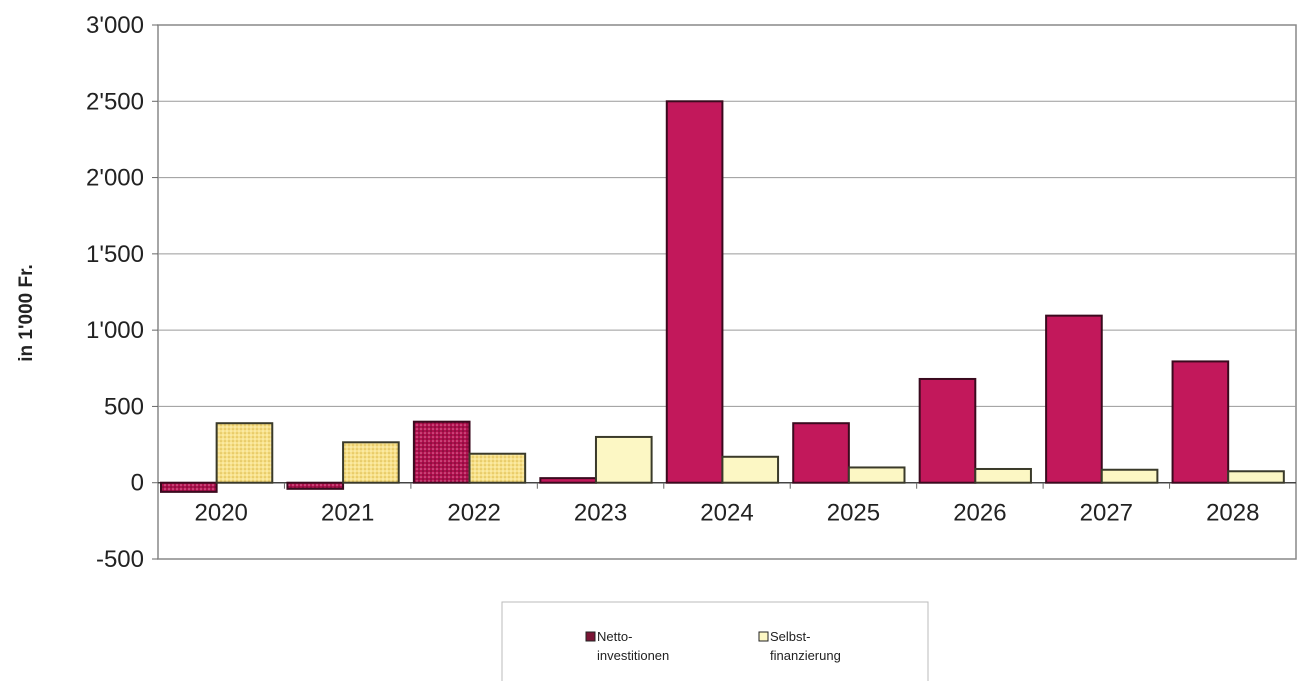  What do you see at coordinates (315, 485) in the screenshot?
I see `bar-netto-2021` at bounding box center [315, 485].